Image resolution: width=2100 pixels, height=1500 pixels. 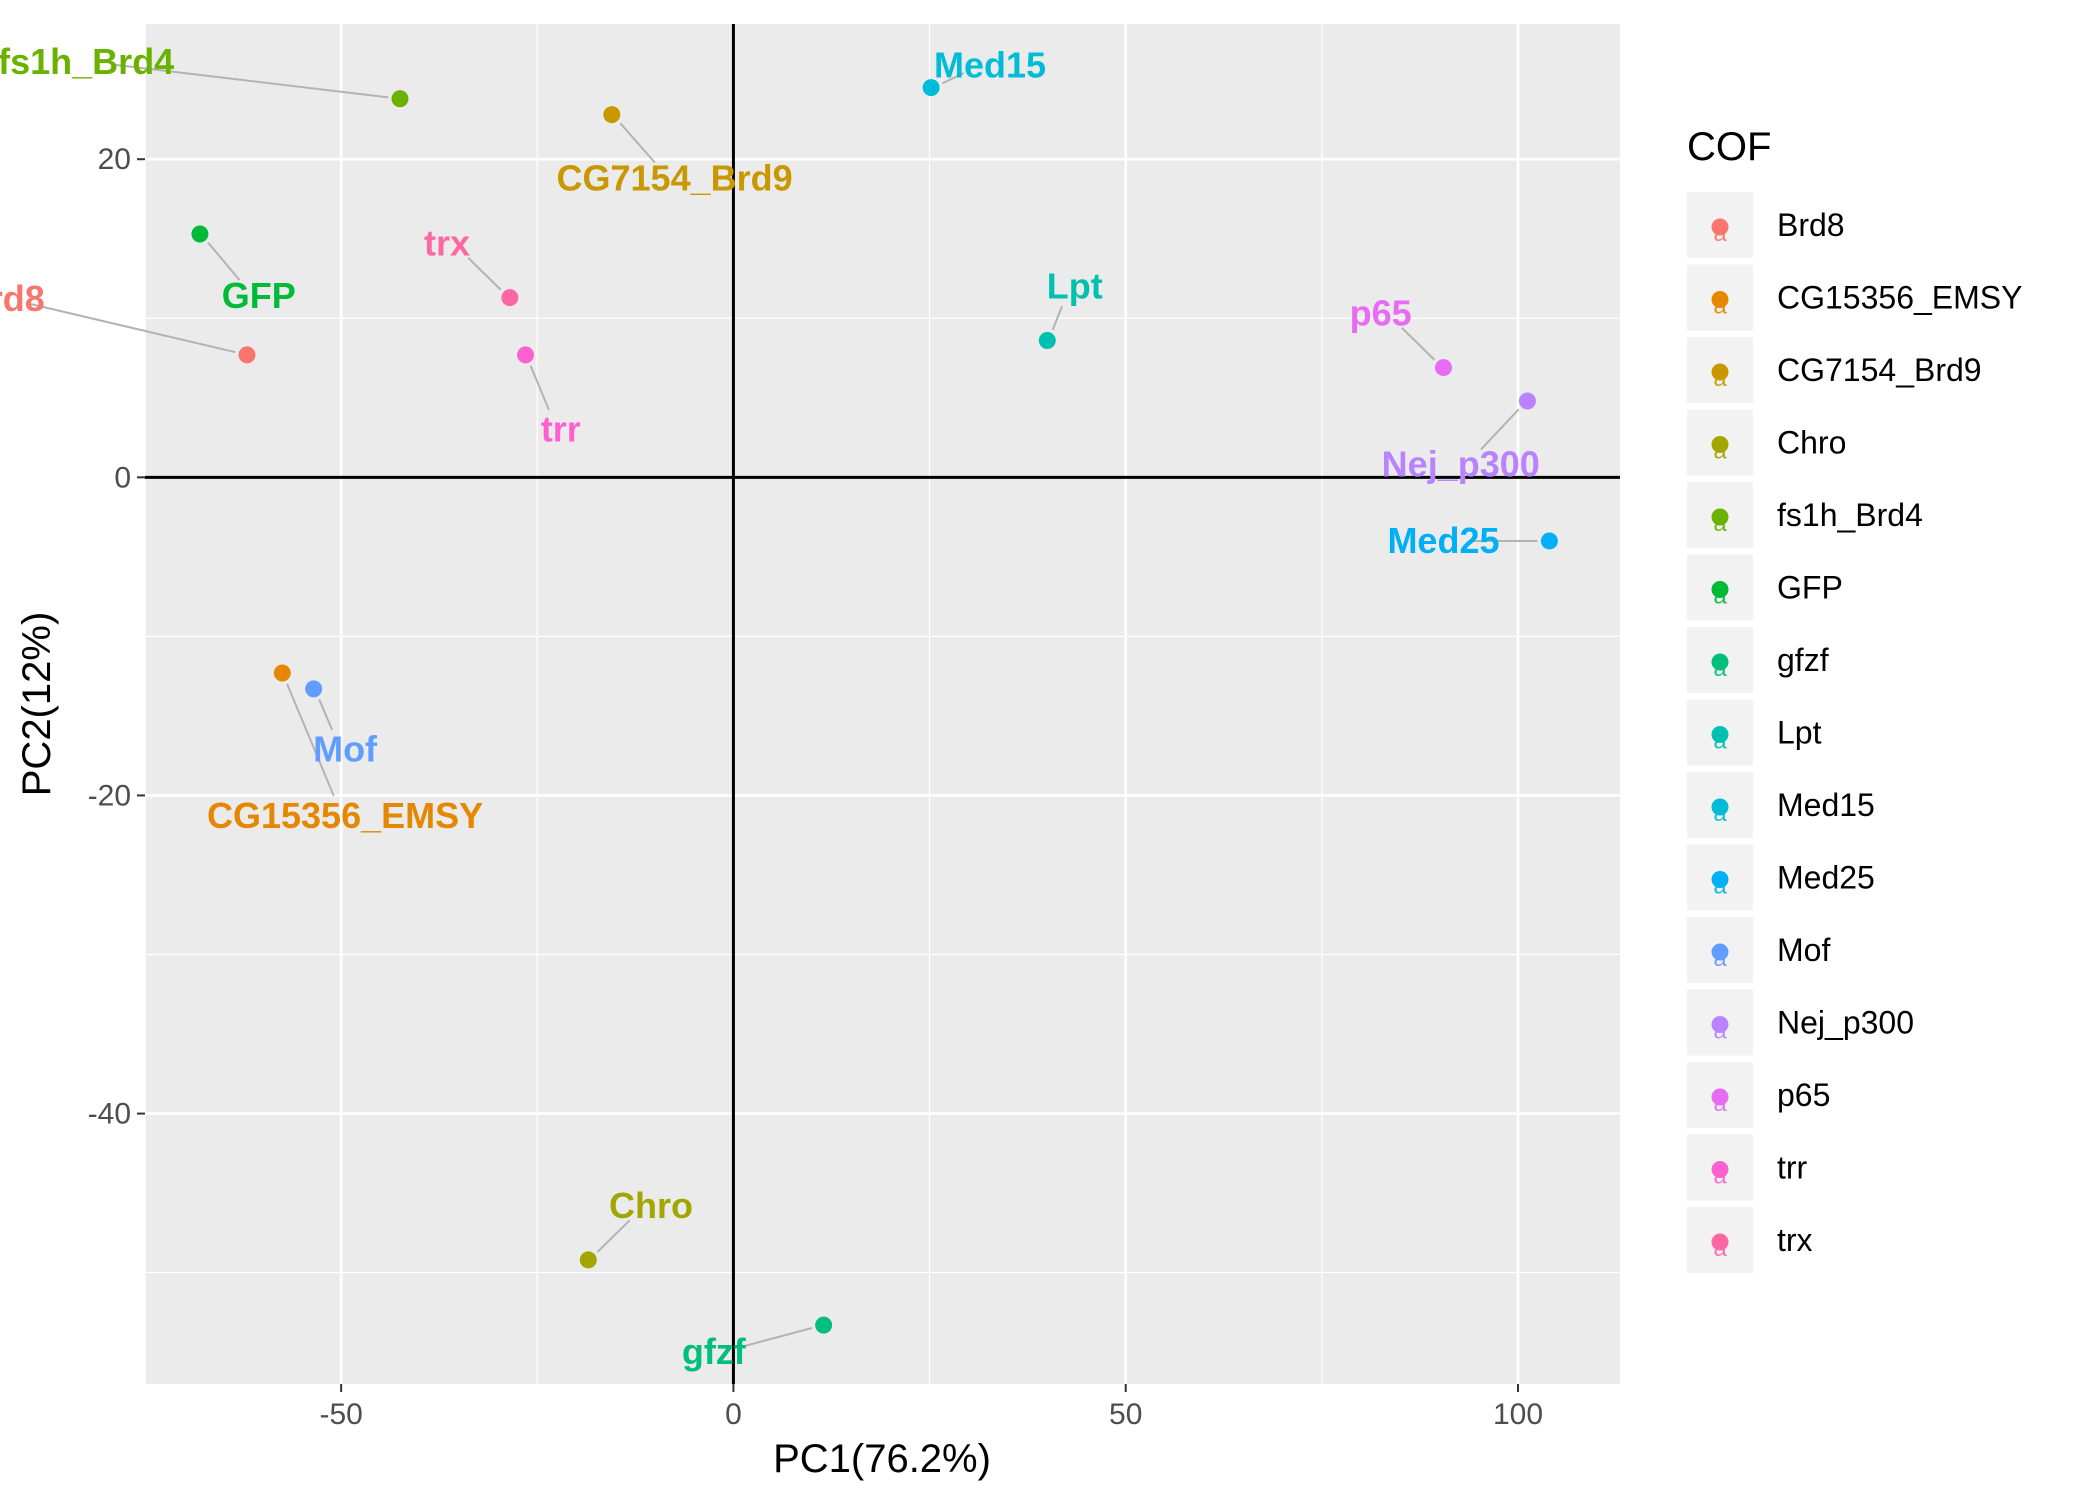 I want to click on legend-label-lpt: Lpt, so click(x=1799, y=733).